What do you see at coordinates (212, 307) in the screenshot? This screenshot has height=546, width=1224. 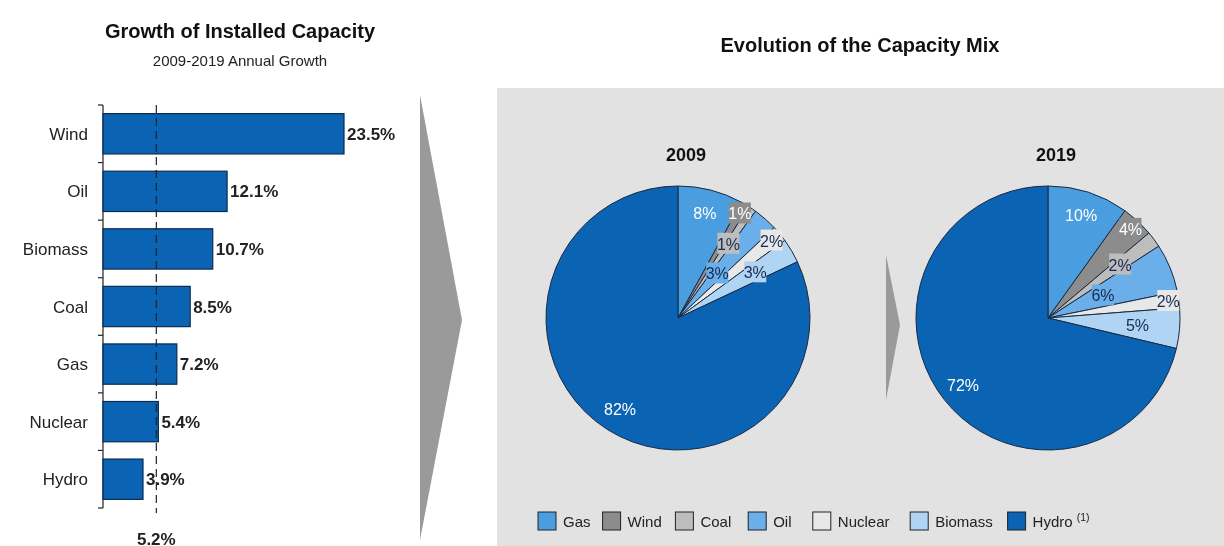 I see `data-label: 8.5%` at bounding box center [212, 307].